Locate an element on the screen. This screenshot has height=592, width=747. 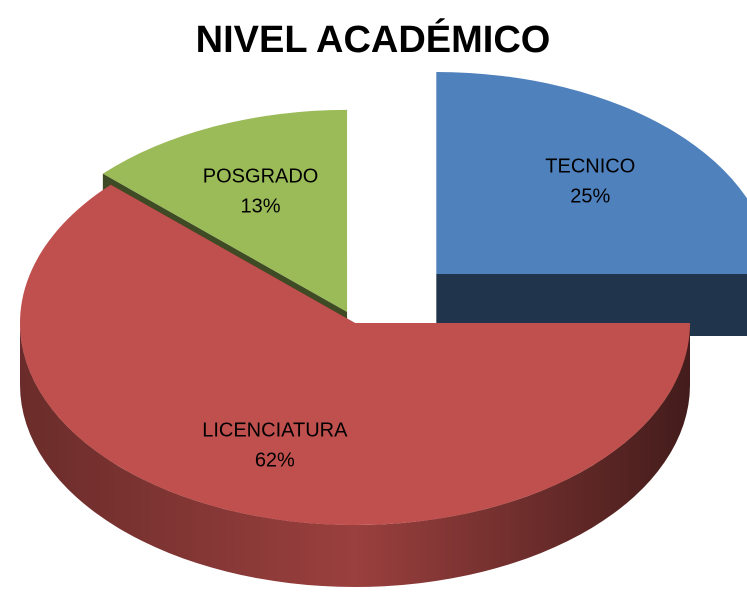
data-label: POSGRADO is located at coordinates (261, 177).